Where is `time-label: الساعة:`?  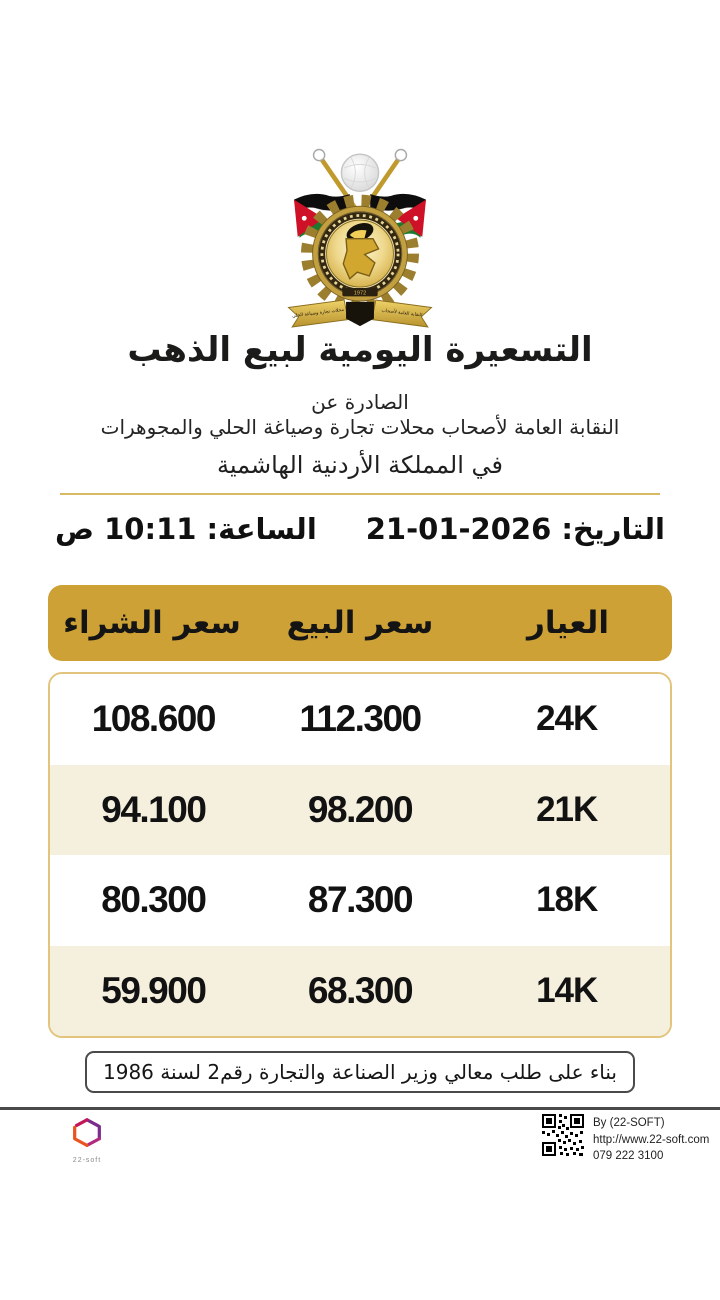 time-label: الساعة: is located at coordinates (261, 529).